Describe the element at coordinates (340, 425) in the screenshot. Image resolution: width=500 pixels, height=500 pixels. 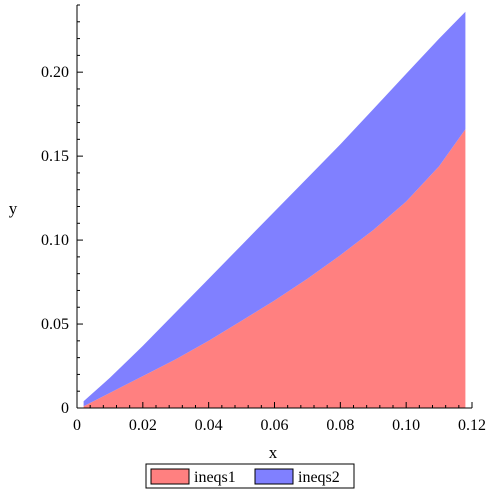
I see `x-tick-label: 0.08` at that location.